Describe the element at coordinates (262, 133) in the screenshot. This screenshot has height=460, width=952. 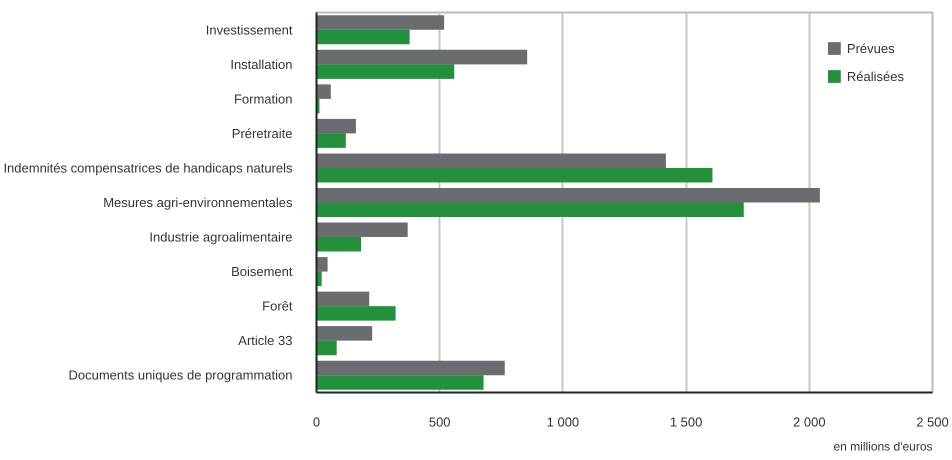
I see `y-tick-label: Préretraite` at that location.